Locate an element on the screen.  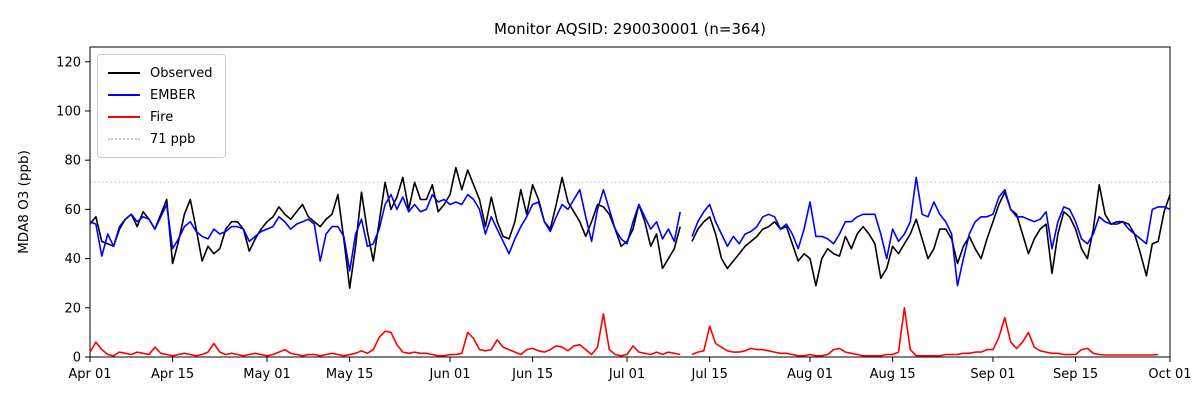
x-tick-label: Jul 15 is located at coordinates (708, 374).